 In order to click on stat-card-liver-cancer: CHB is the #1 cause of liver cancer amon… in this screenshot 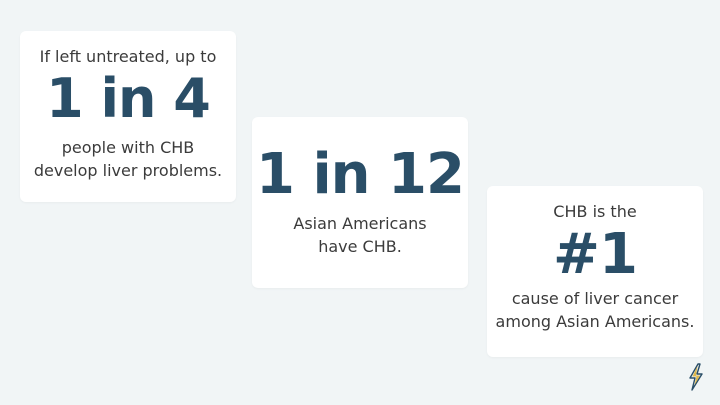, I will do `click(595, 271)`.